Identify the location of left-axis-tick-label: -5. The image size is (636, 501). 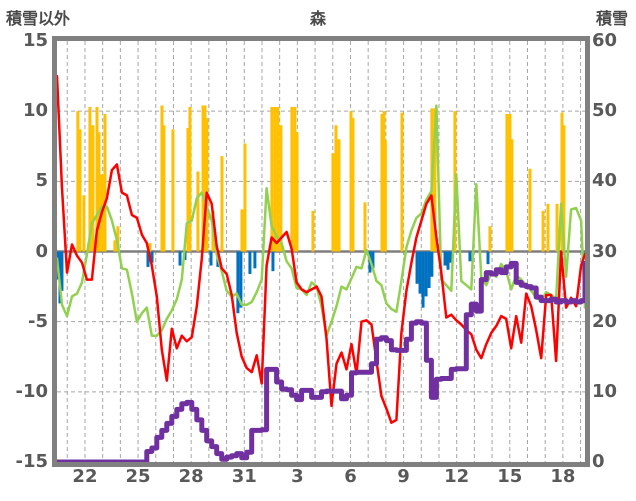
(38, 321).